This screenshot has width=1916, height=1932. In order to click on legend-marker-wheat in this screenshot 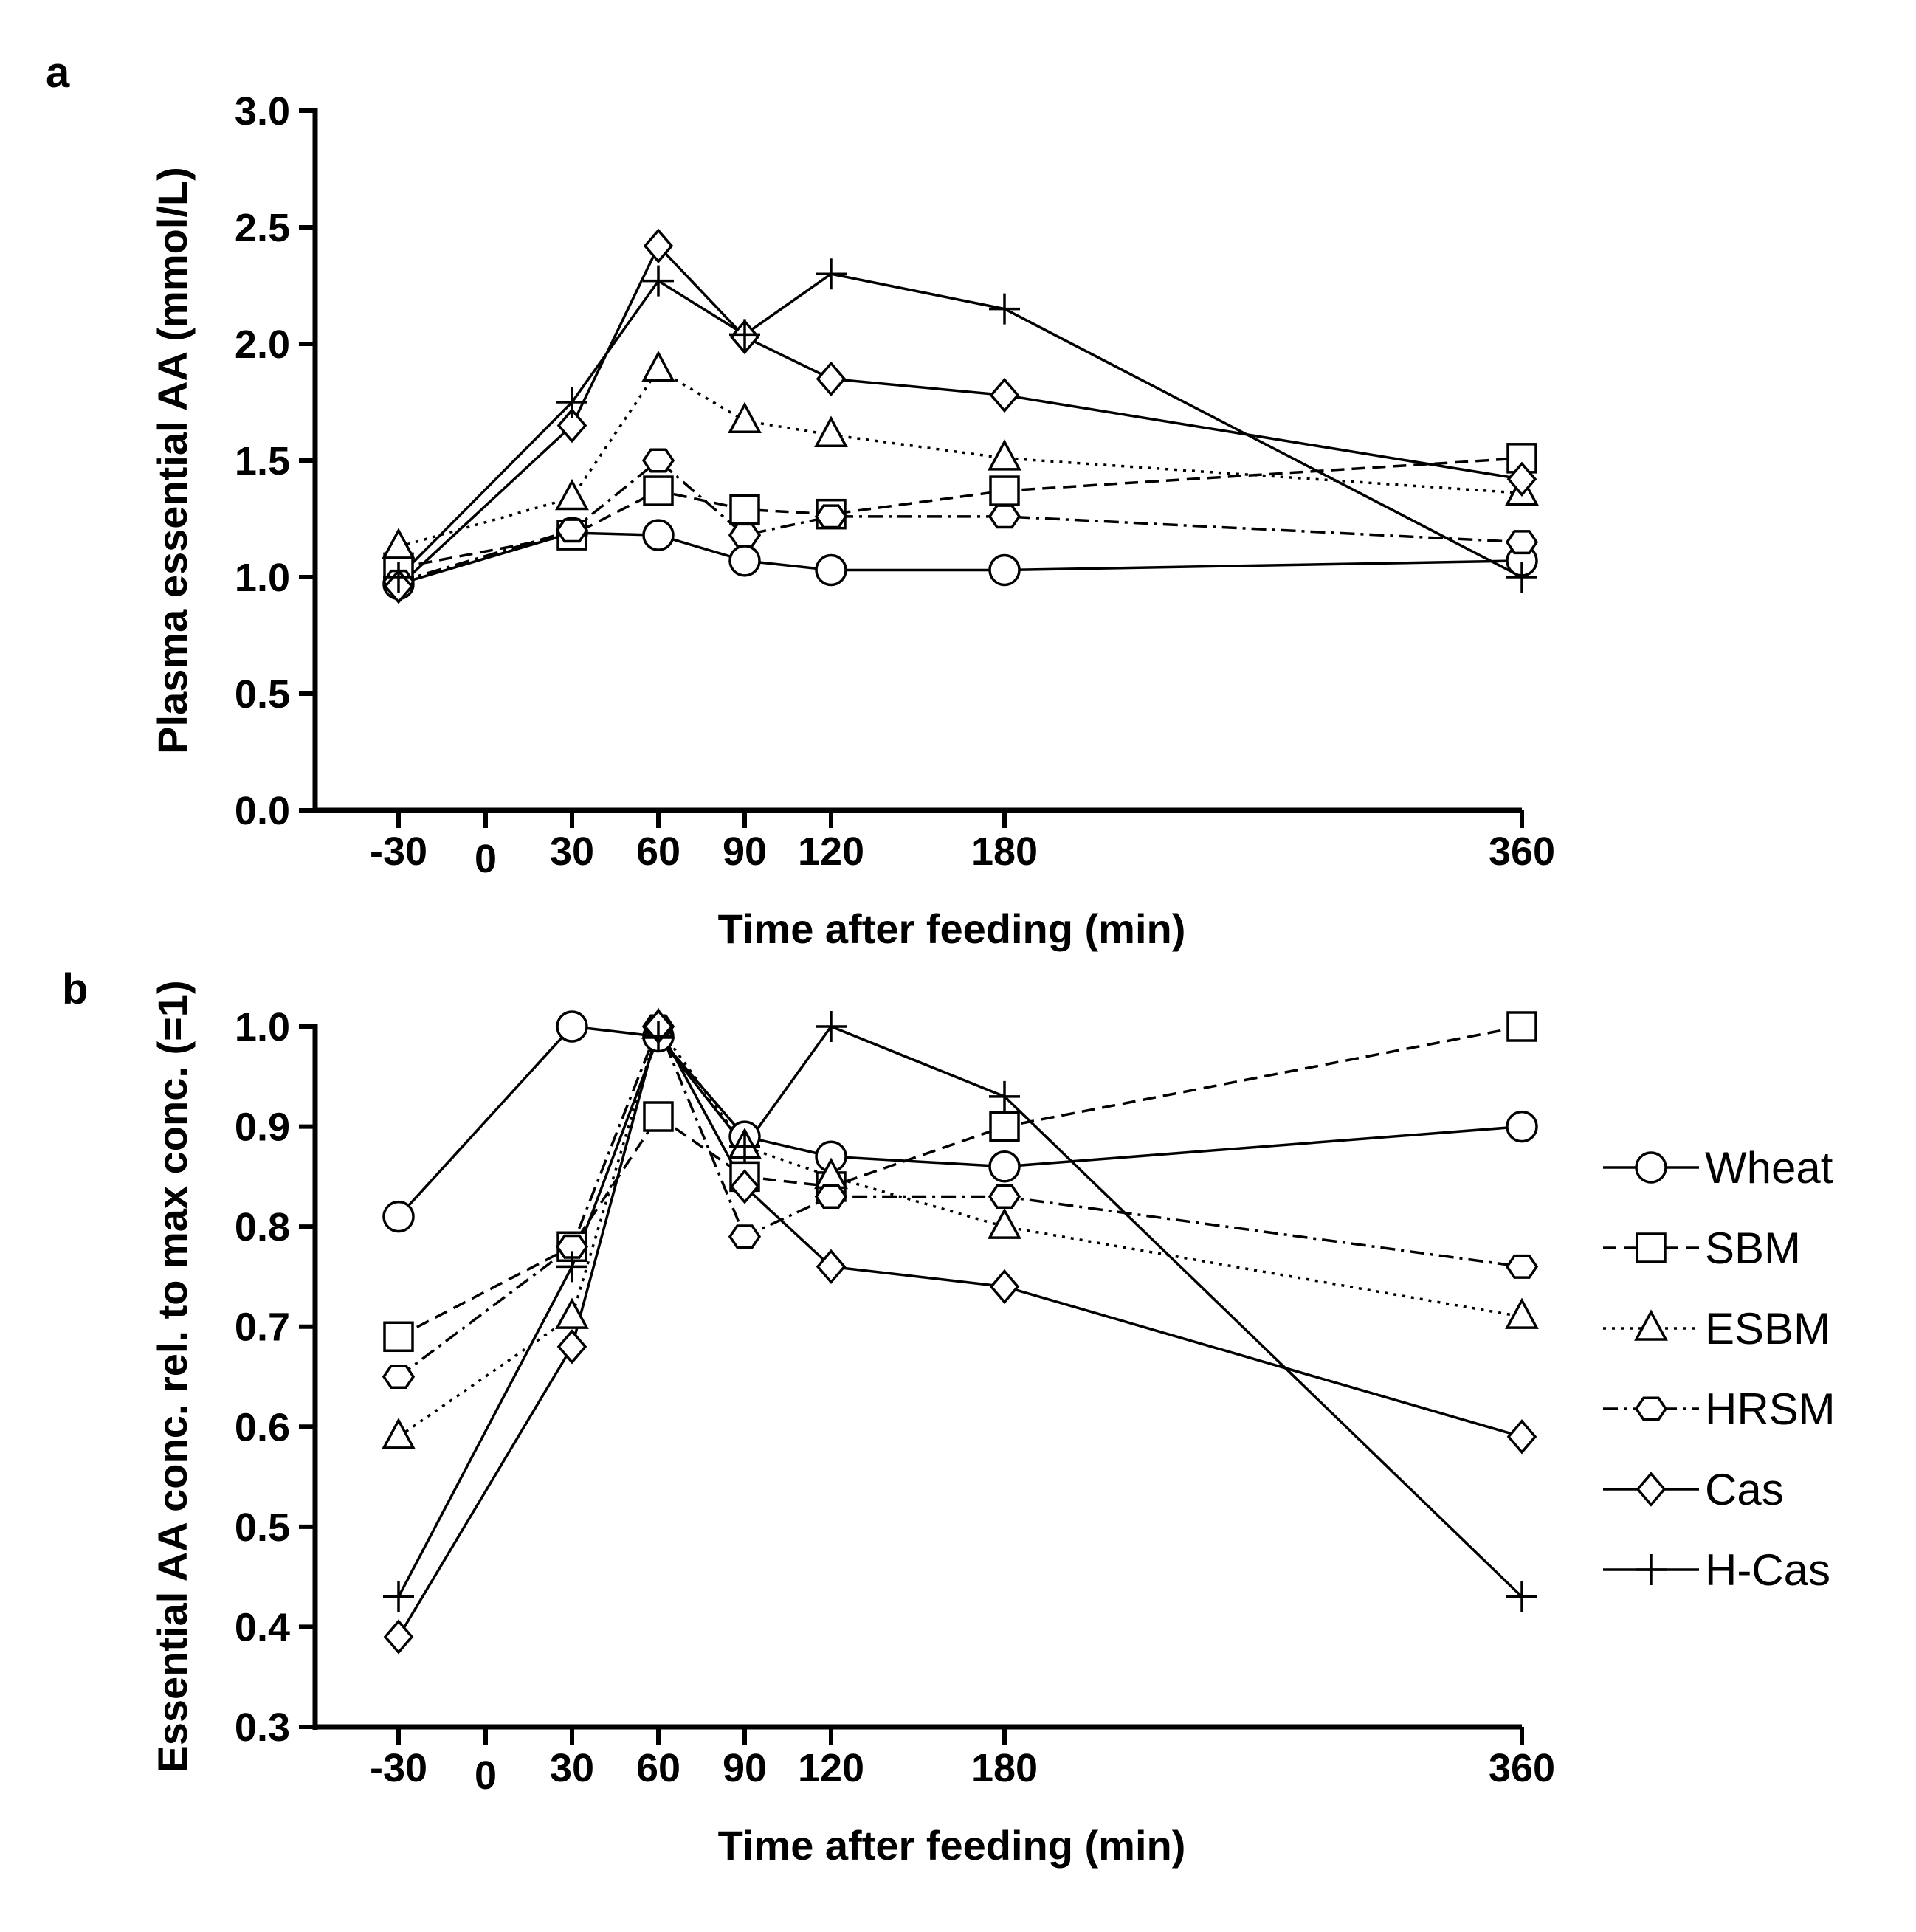, I will do `click(1651, 1167)`.